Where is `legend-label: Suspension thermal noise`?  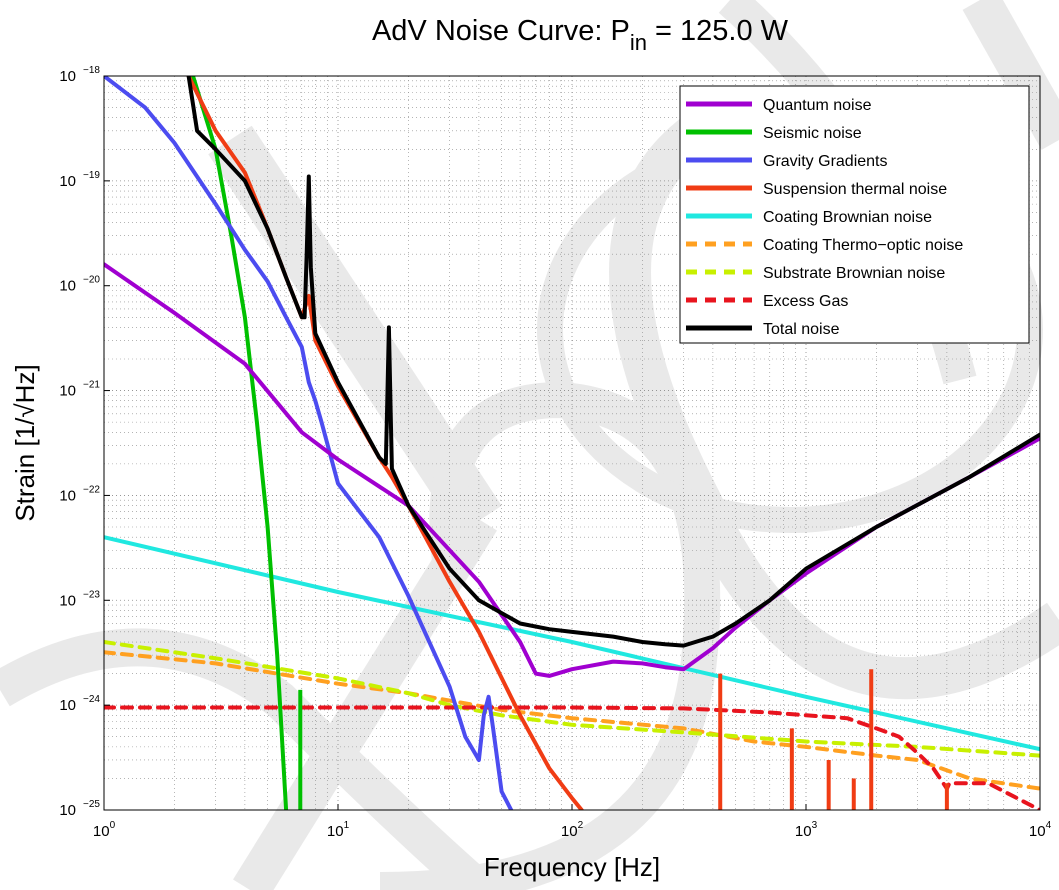 legend-label: Suspension thermal noise is located at coordinates (855, 189).